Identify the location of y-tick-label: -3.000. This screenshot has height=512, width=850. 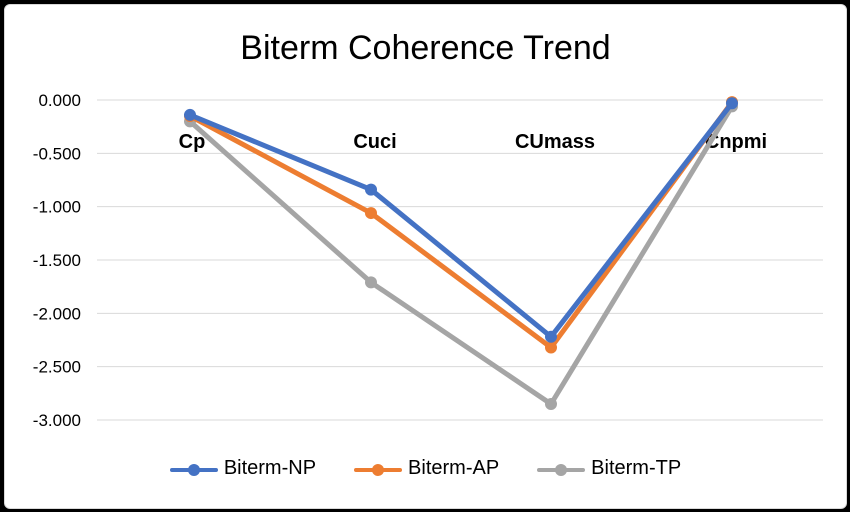
(57, 420).